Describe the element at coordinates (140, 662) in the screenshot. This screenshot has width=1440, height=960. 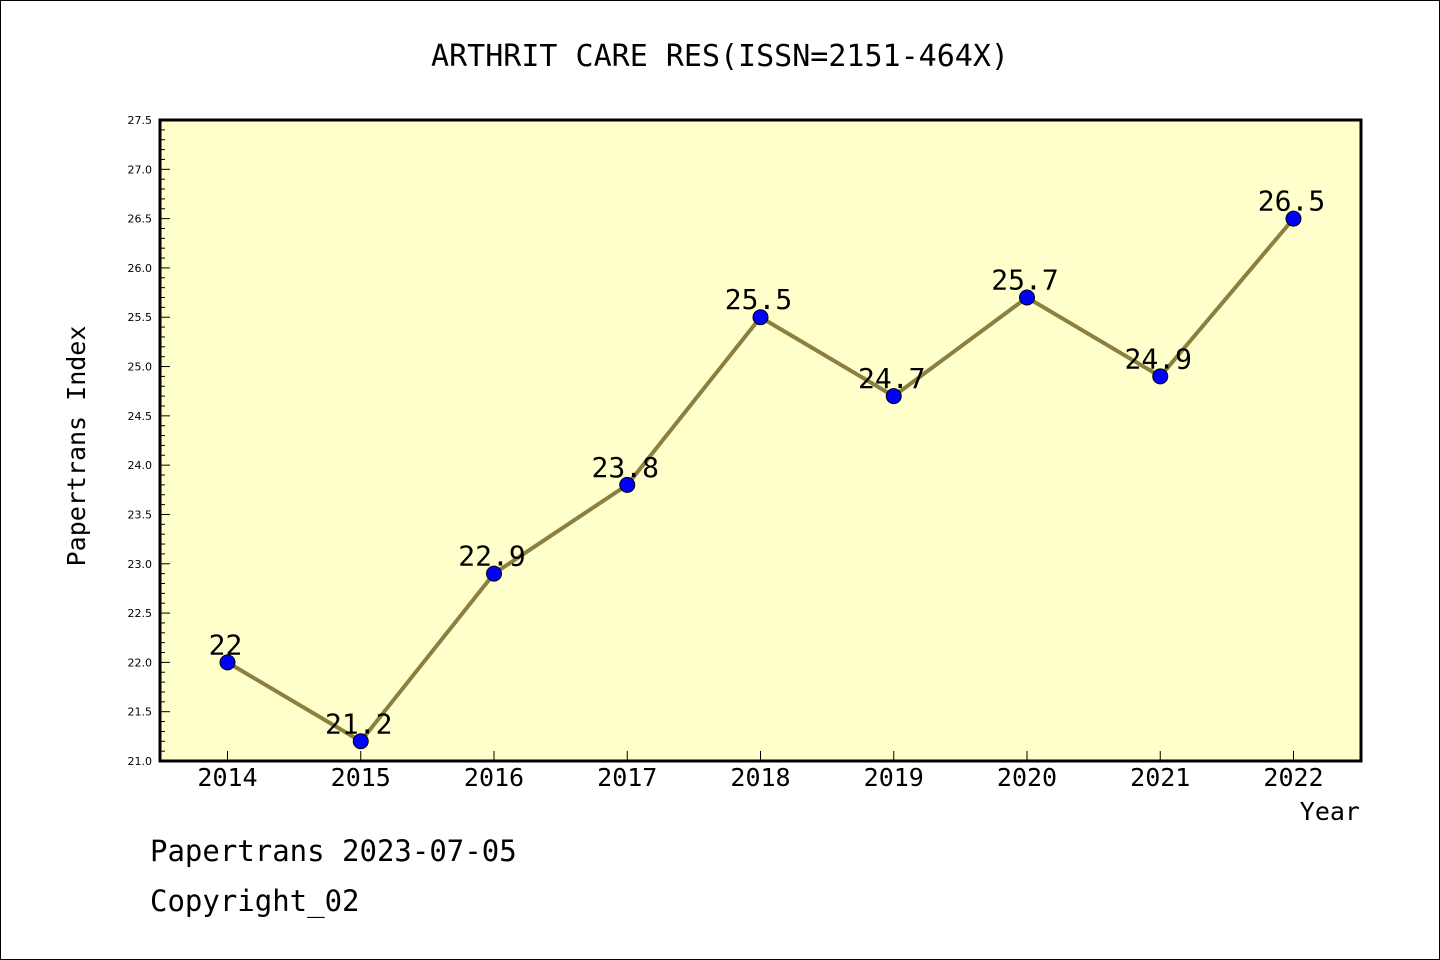
I see `y-tick-label: 22.0` at that location.